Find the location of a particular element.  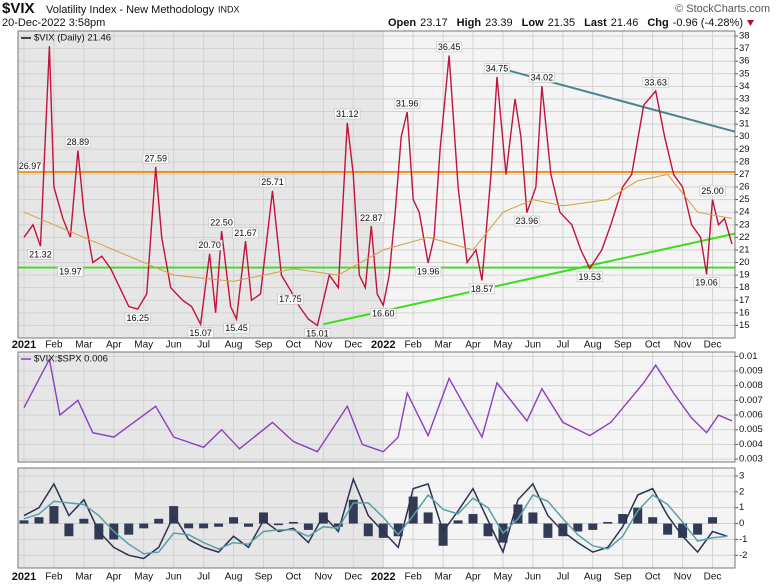

y-tick-label: 23 is located at coordinates (744, 224).